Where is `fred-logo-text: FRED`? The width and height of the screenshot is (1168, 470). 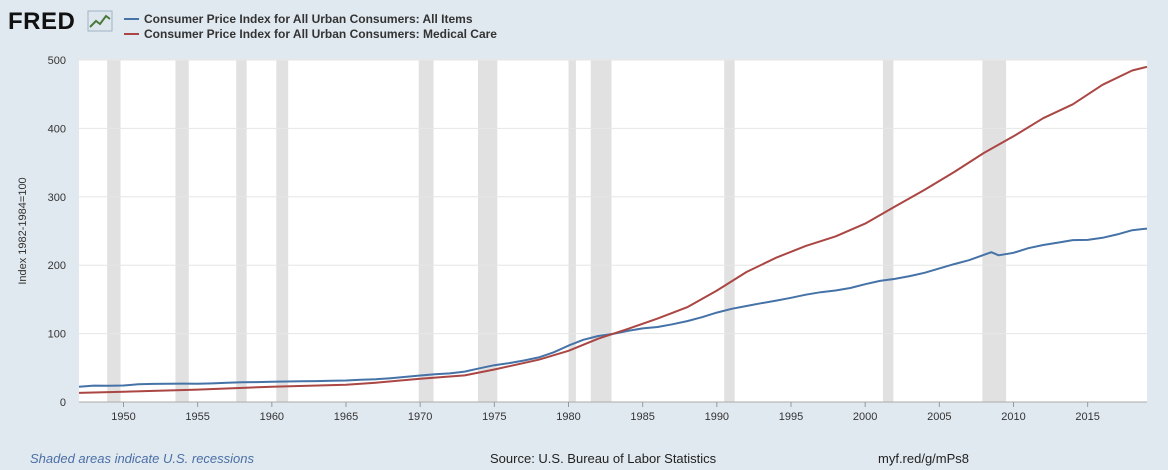 fred-logo-text: FRED is located at coordinates (41, 21).